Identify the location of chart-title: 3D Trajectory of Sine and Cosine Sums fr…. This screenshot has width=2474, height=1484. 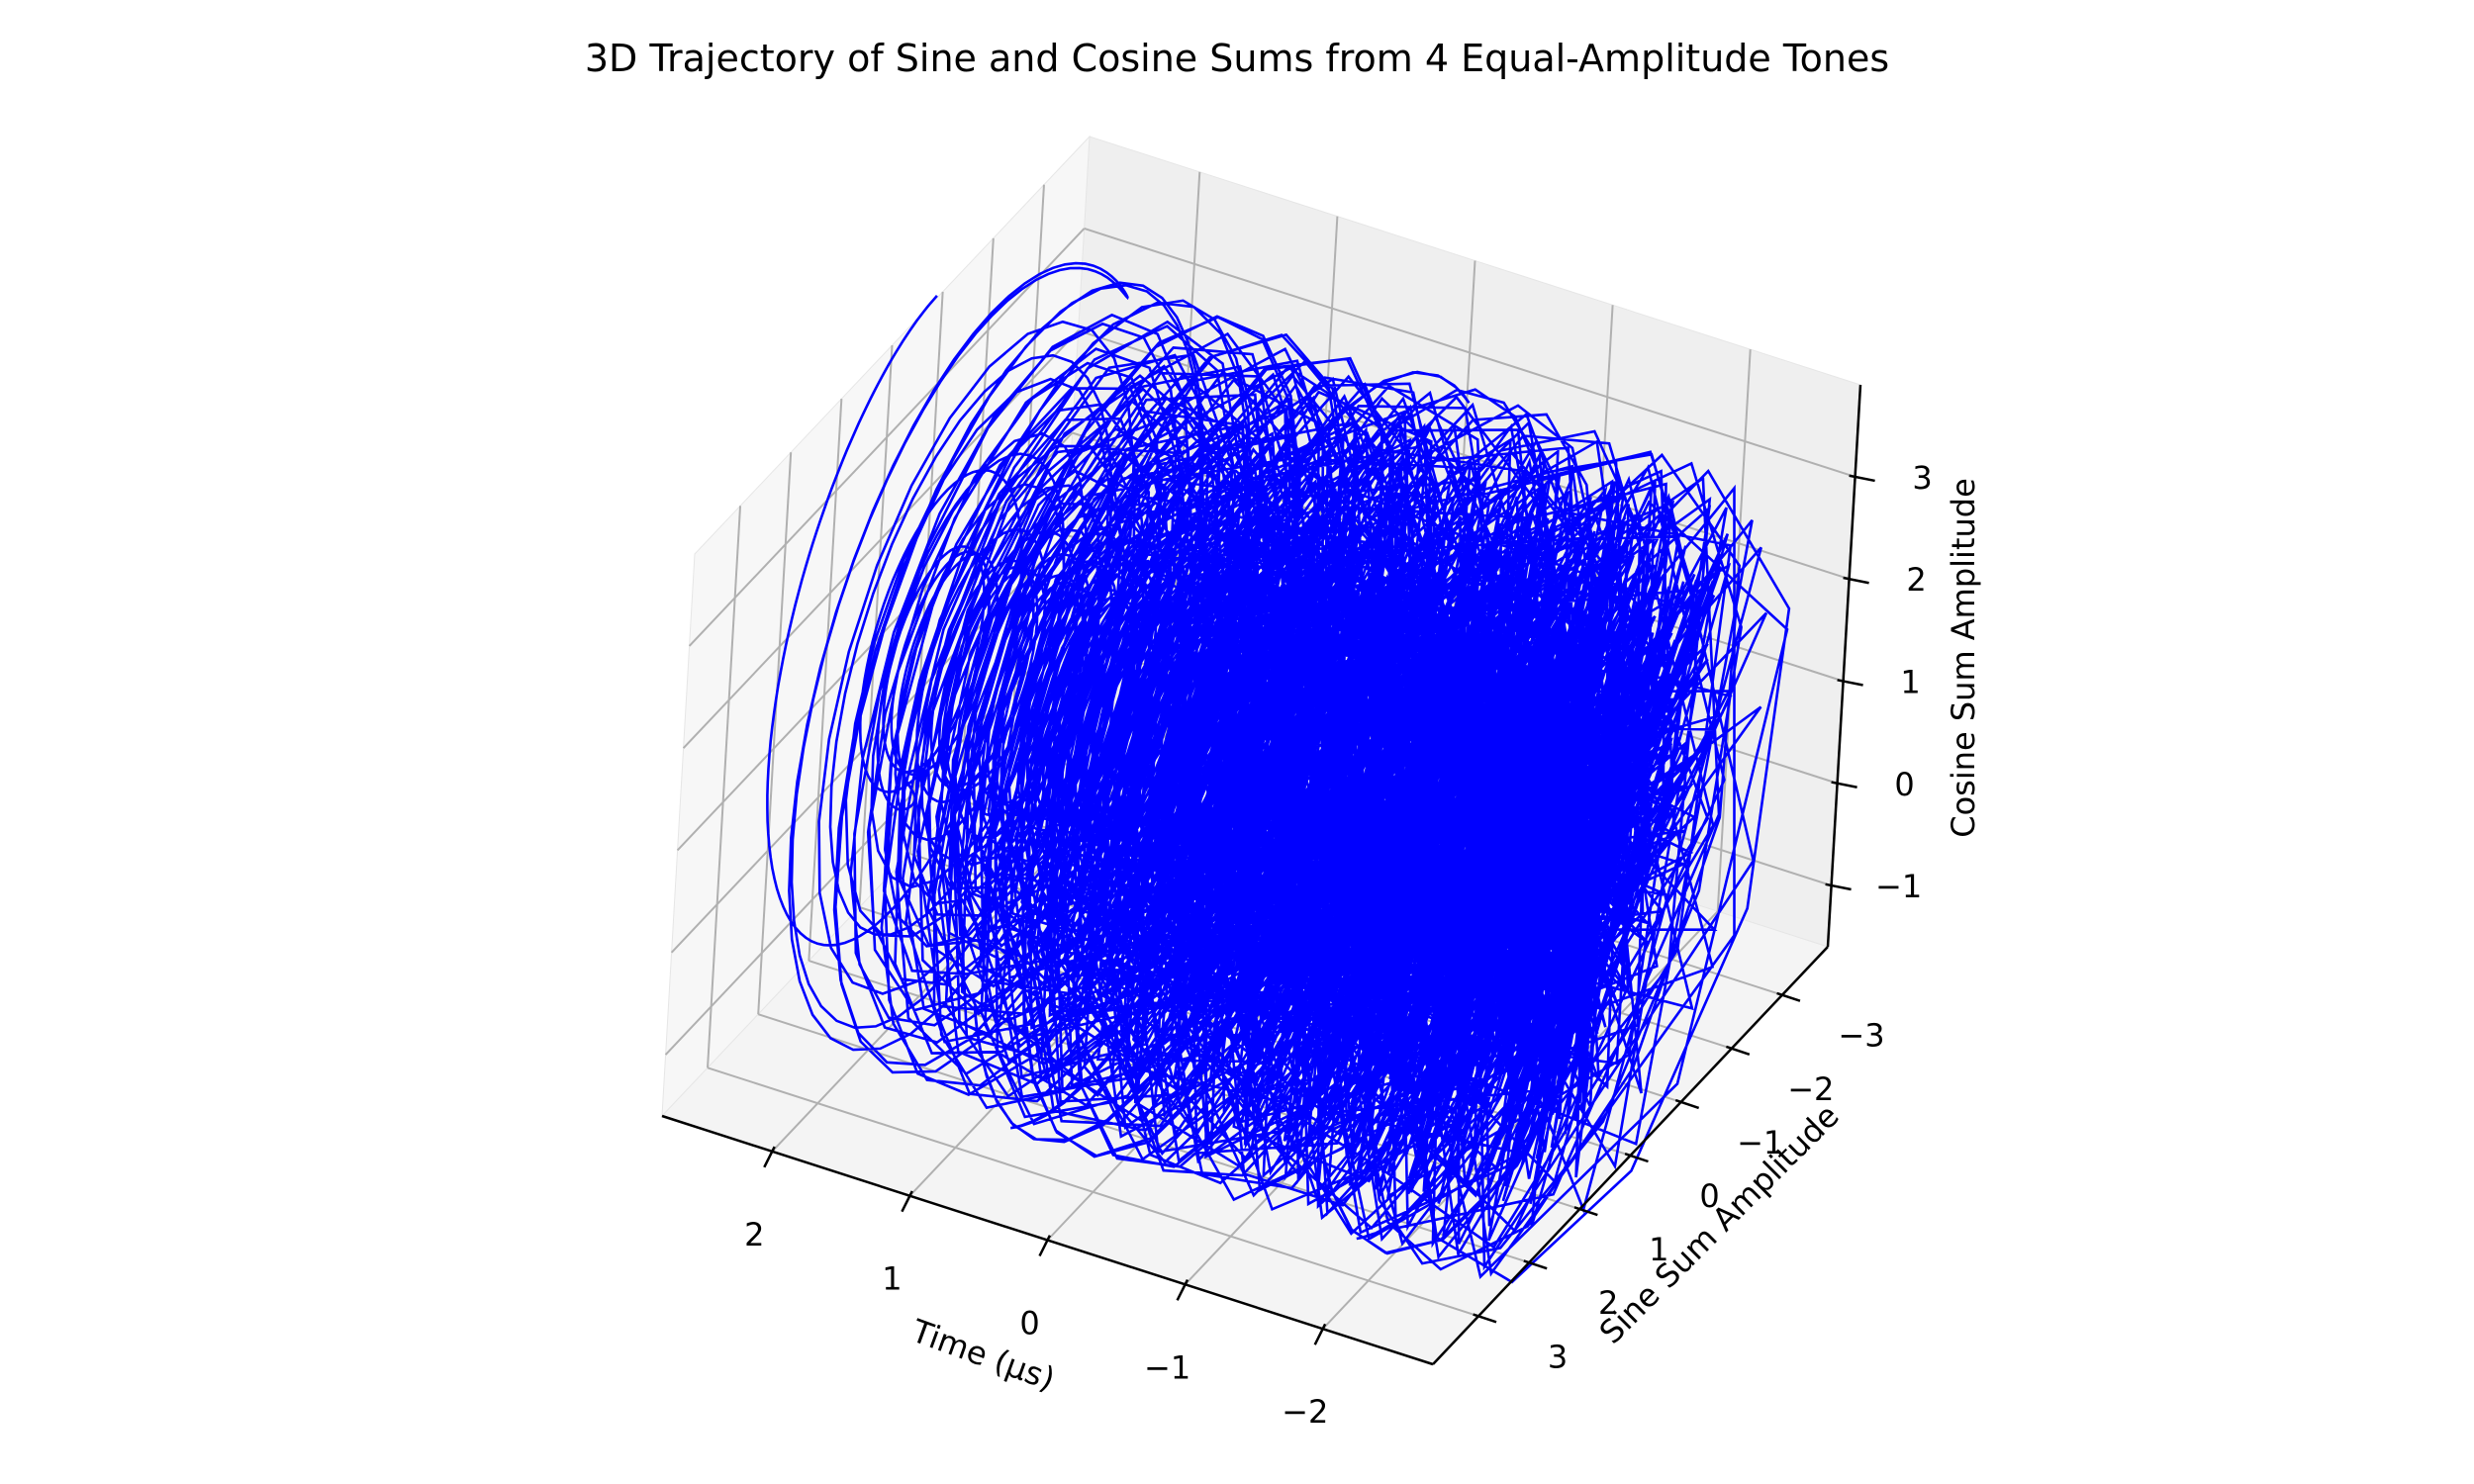
(1237, 58).